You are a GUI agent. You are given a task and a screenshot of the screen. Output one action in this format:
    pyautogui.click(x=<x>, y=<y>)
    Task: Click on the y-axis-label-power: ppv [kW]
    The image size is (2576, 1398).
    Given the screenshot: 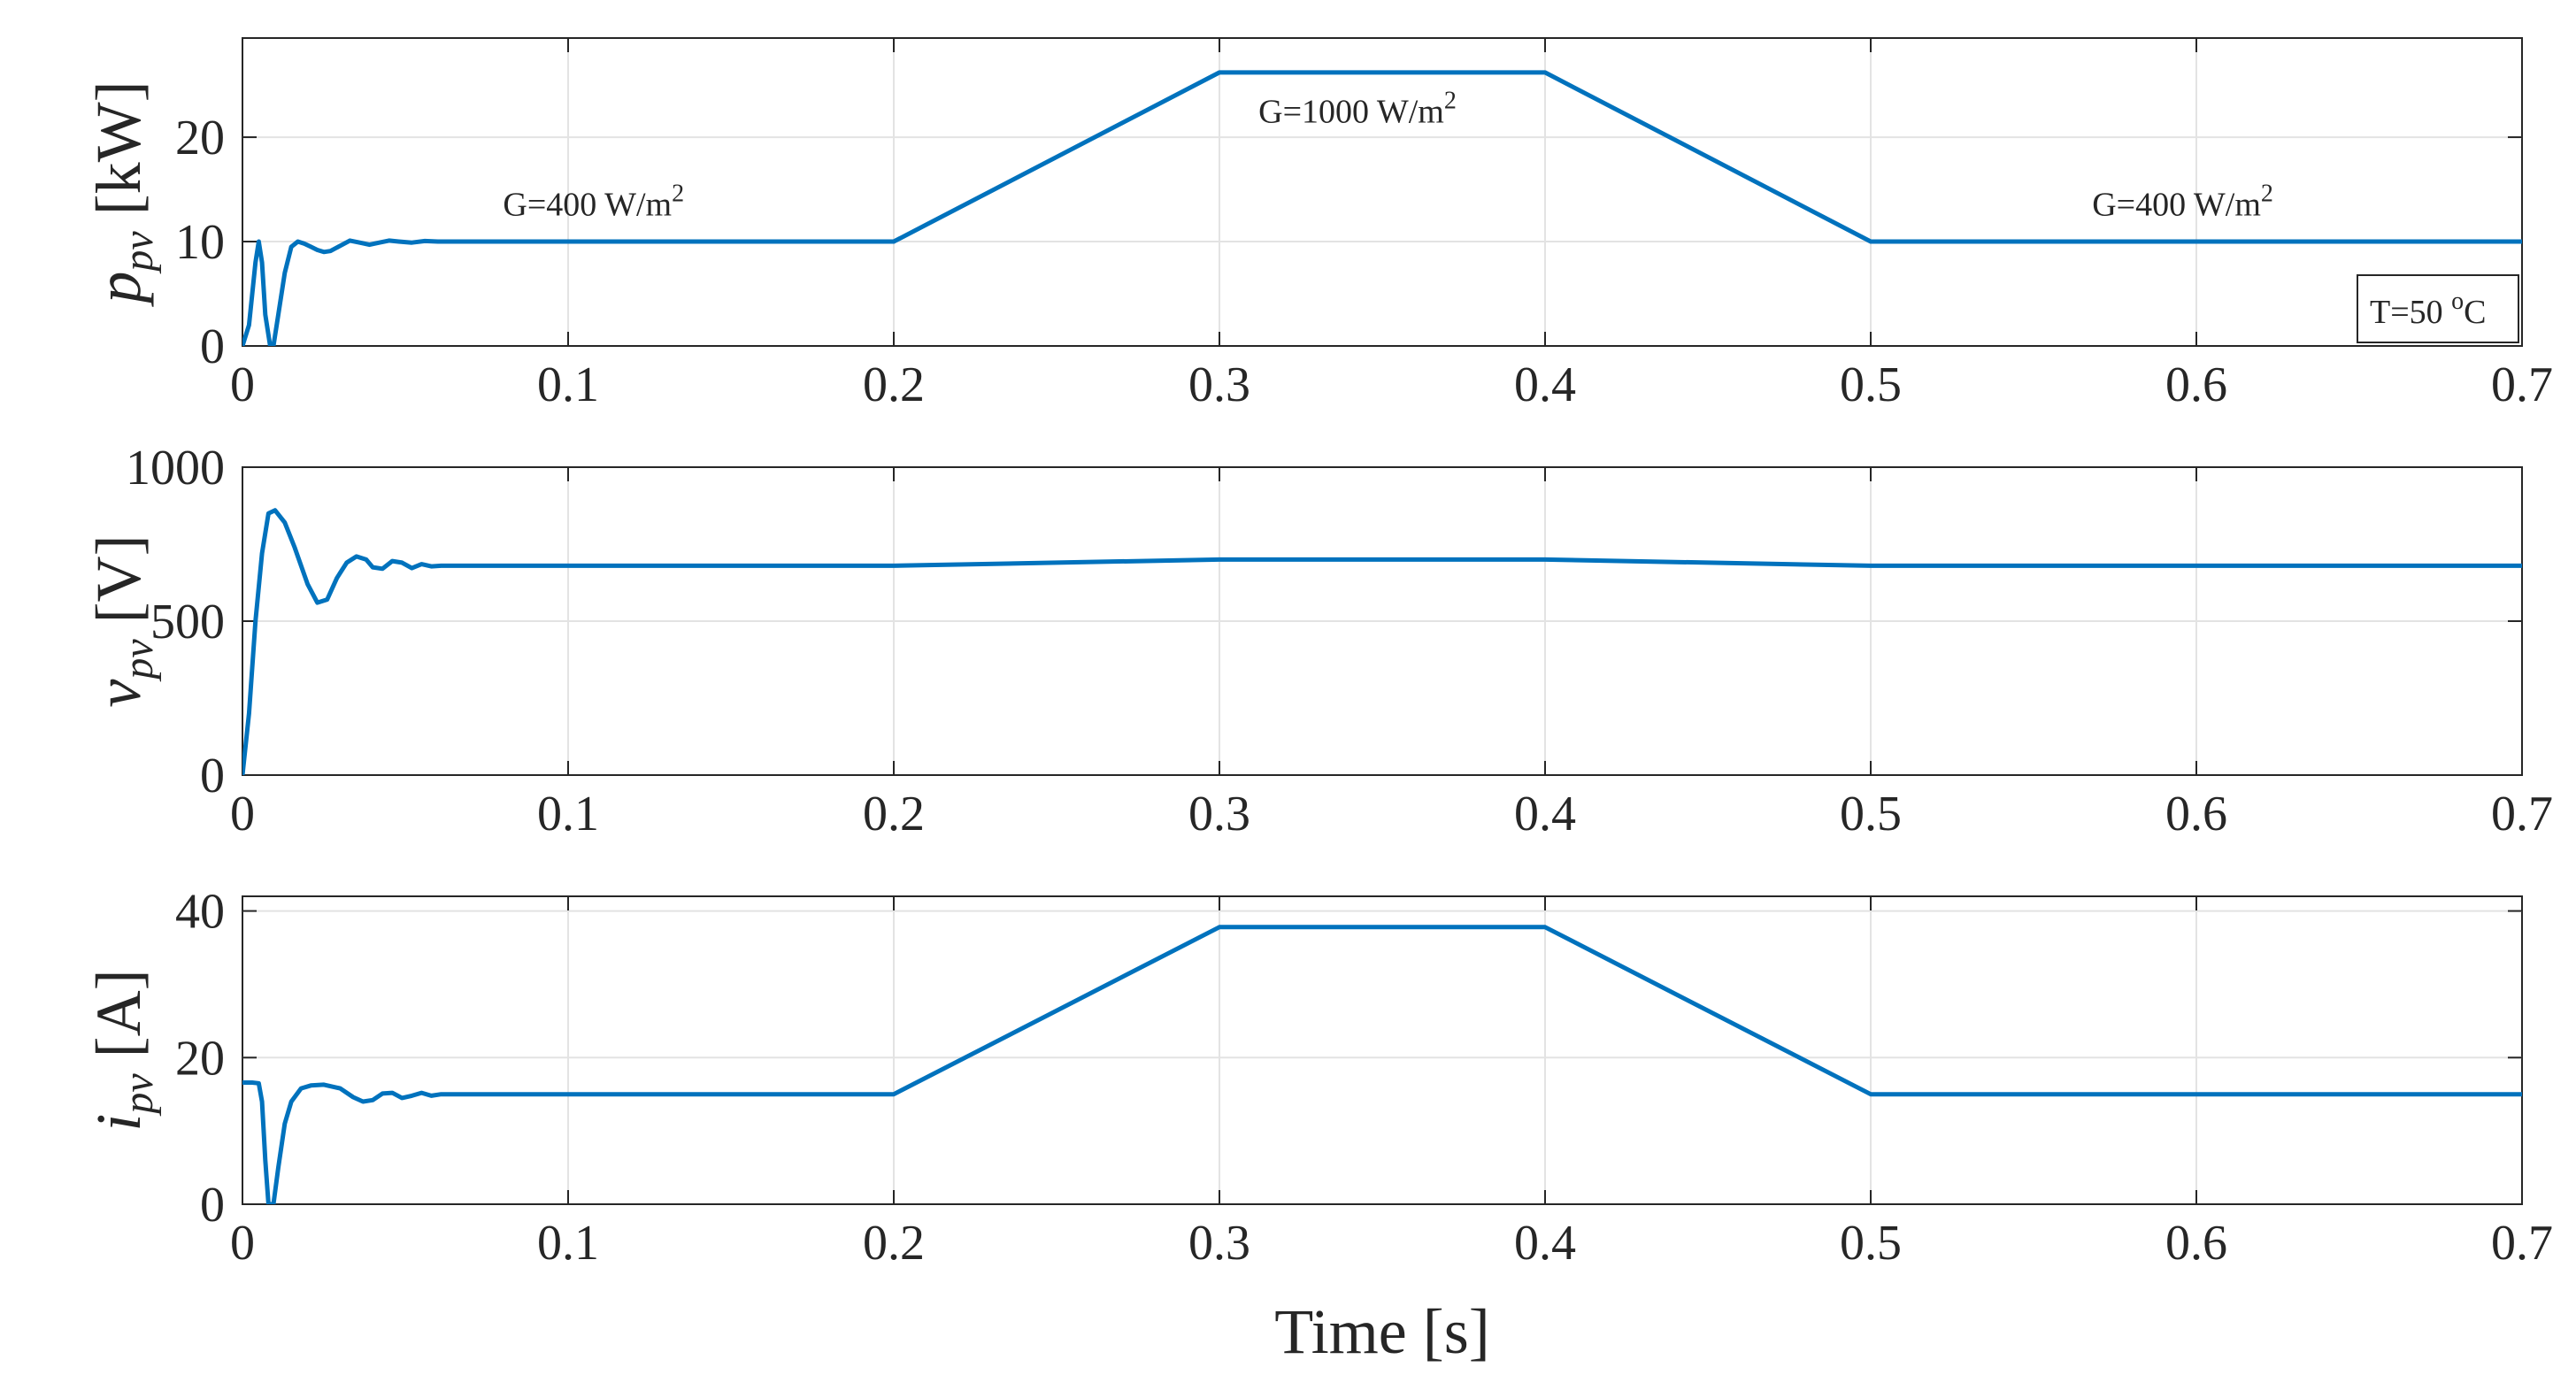 What is the action you would take?
    pyautogui.click(x=122, y=194)
    